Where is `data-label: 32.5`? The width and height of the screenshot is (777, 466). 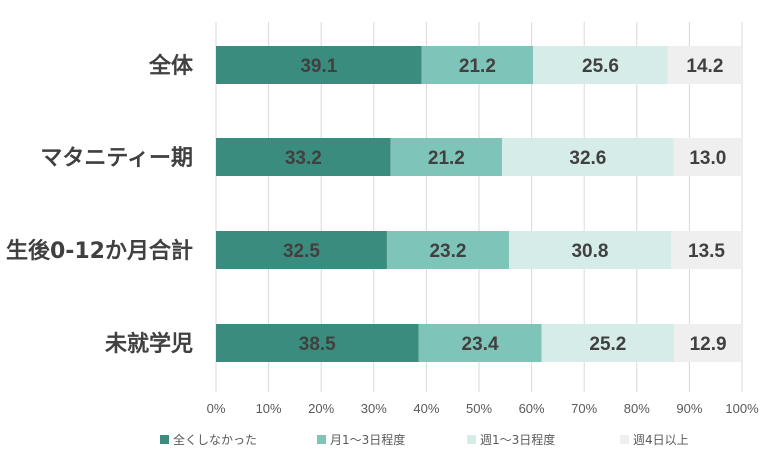
data-label: 32.5 is located at coordinates (301, 251).